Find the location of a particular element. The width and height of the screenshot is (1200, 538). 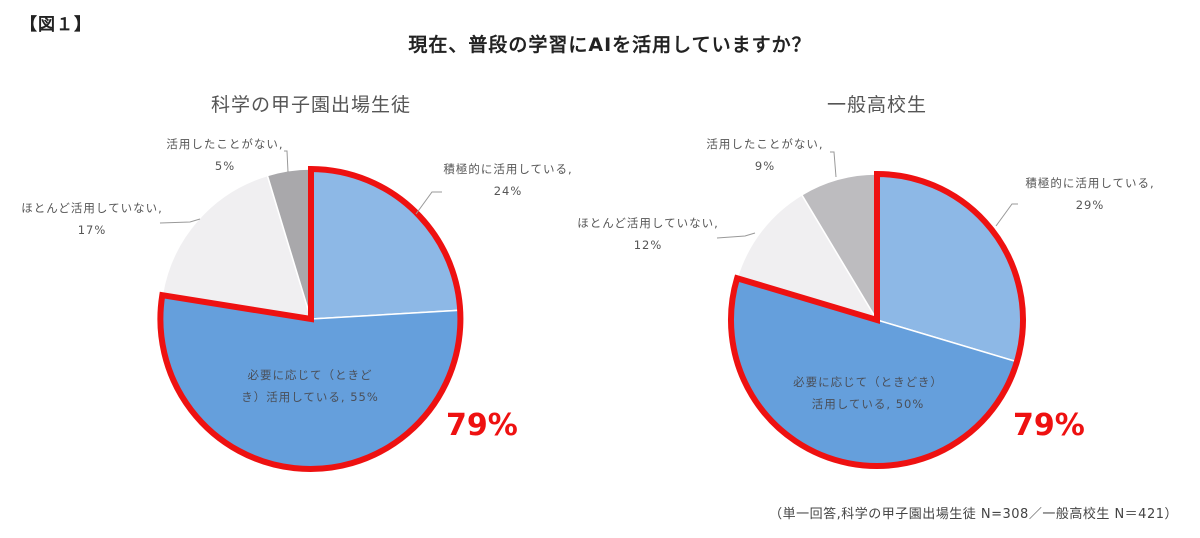

left-label-actively-text: 積極的に活用している, is located at coordinates (508, 169).